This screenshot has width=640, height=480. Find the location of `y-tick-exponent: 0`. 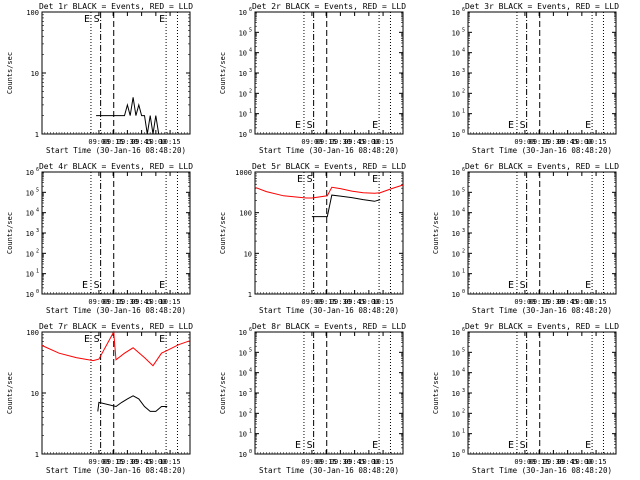

y-tick-exponent: 0 is located at coordinates (463, 292).